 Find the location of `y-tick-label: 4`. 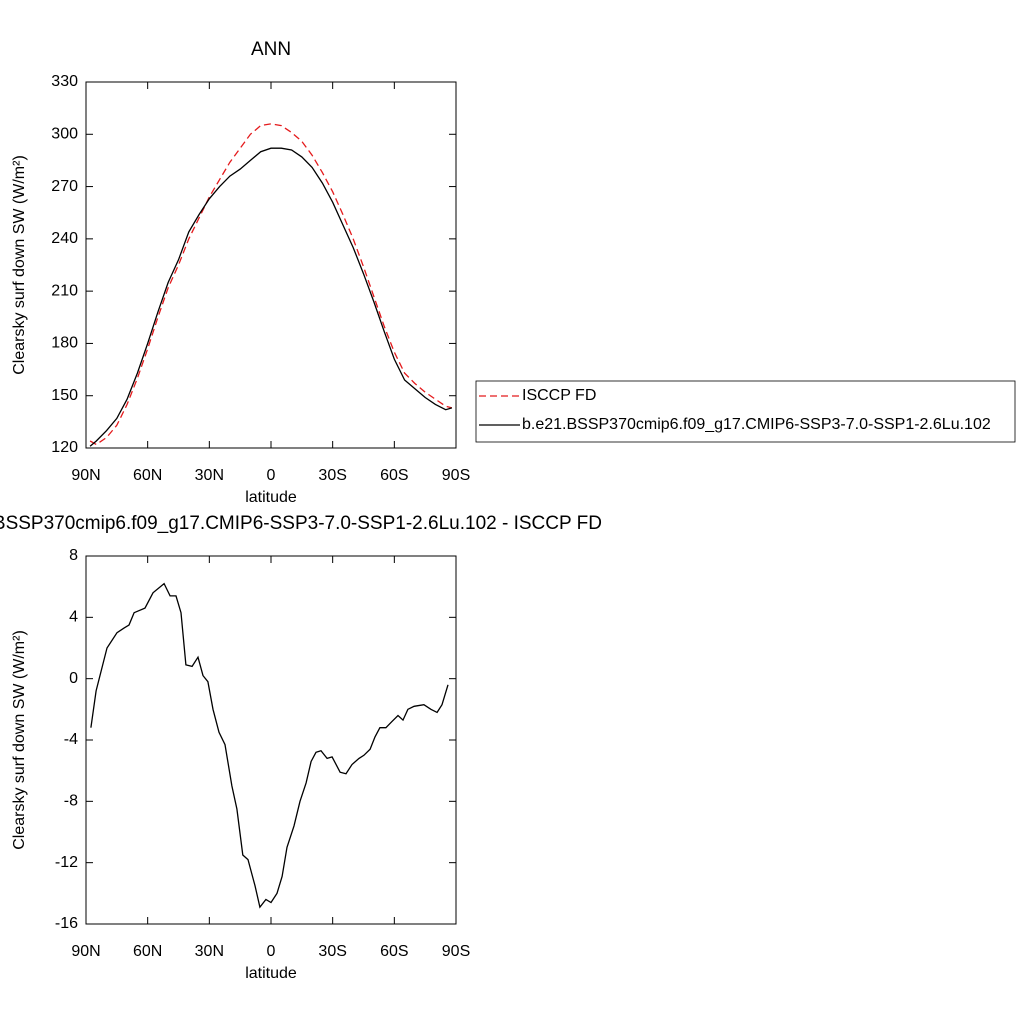

y-tick-label: 4 is located at coordinates (73, 617).